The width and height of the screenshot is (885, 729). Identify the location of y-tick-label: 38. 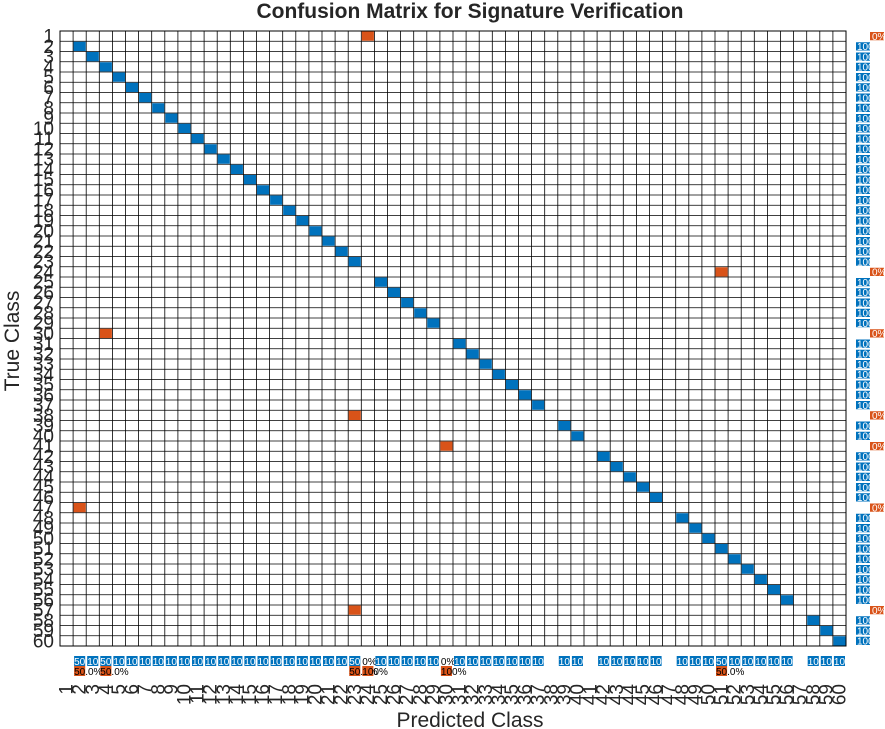
(43, 416).